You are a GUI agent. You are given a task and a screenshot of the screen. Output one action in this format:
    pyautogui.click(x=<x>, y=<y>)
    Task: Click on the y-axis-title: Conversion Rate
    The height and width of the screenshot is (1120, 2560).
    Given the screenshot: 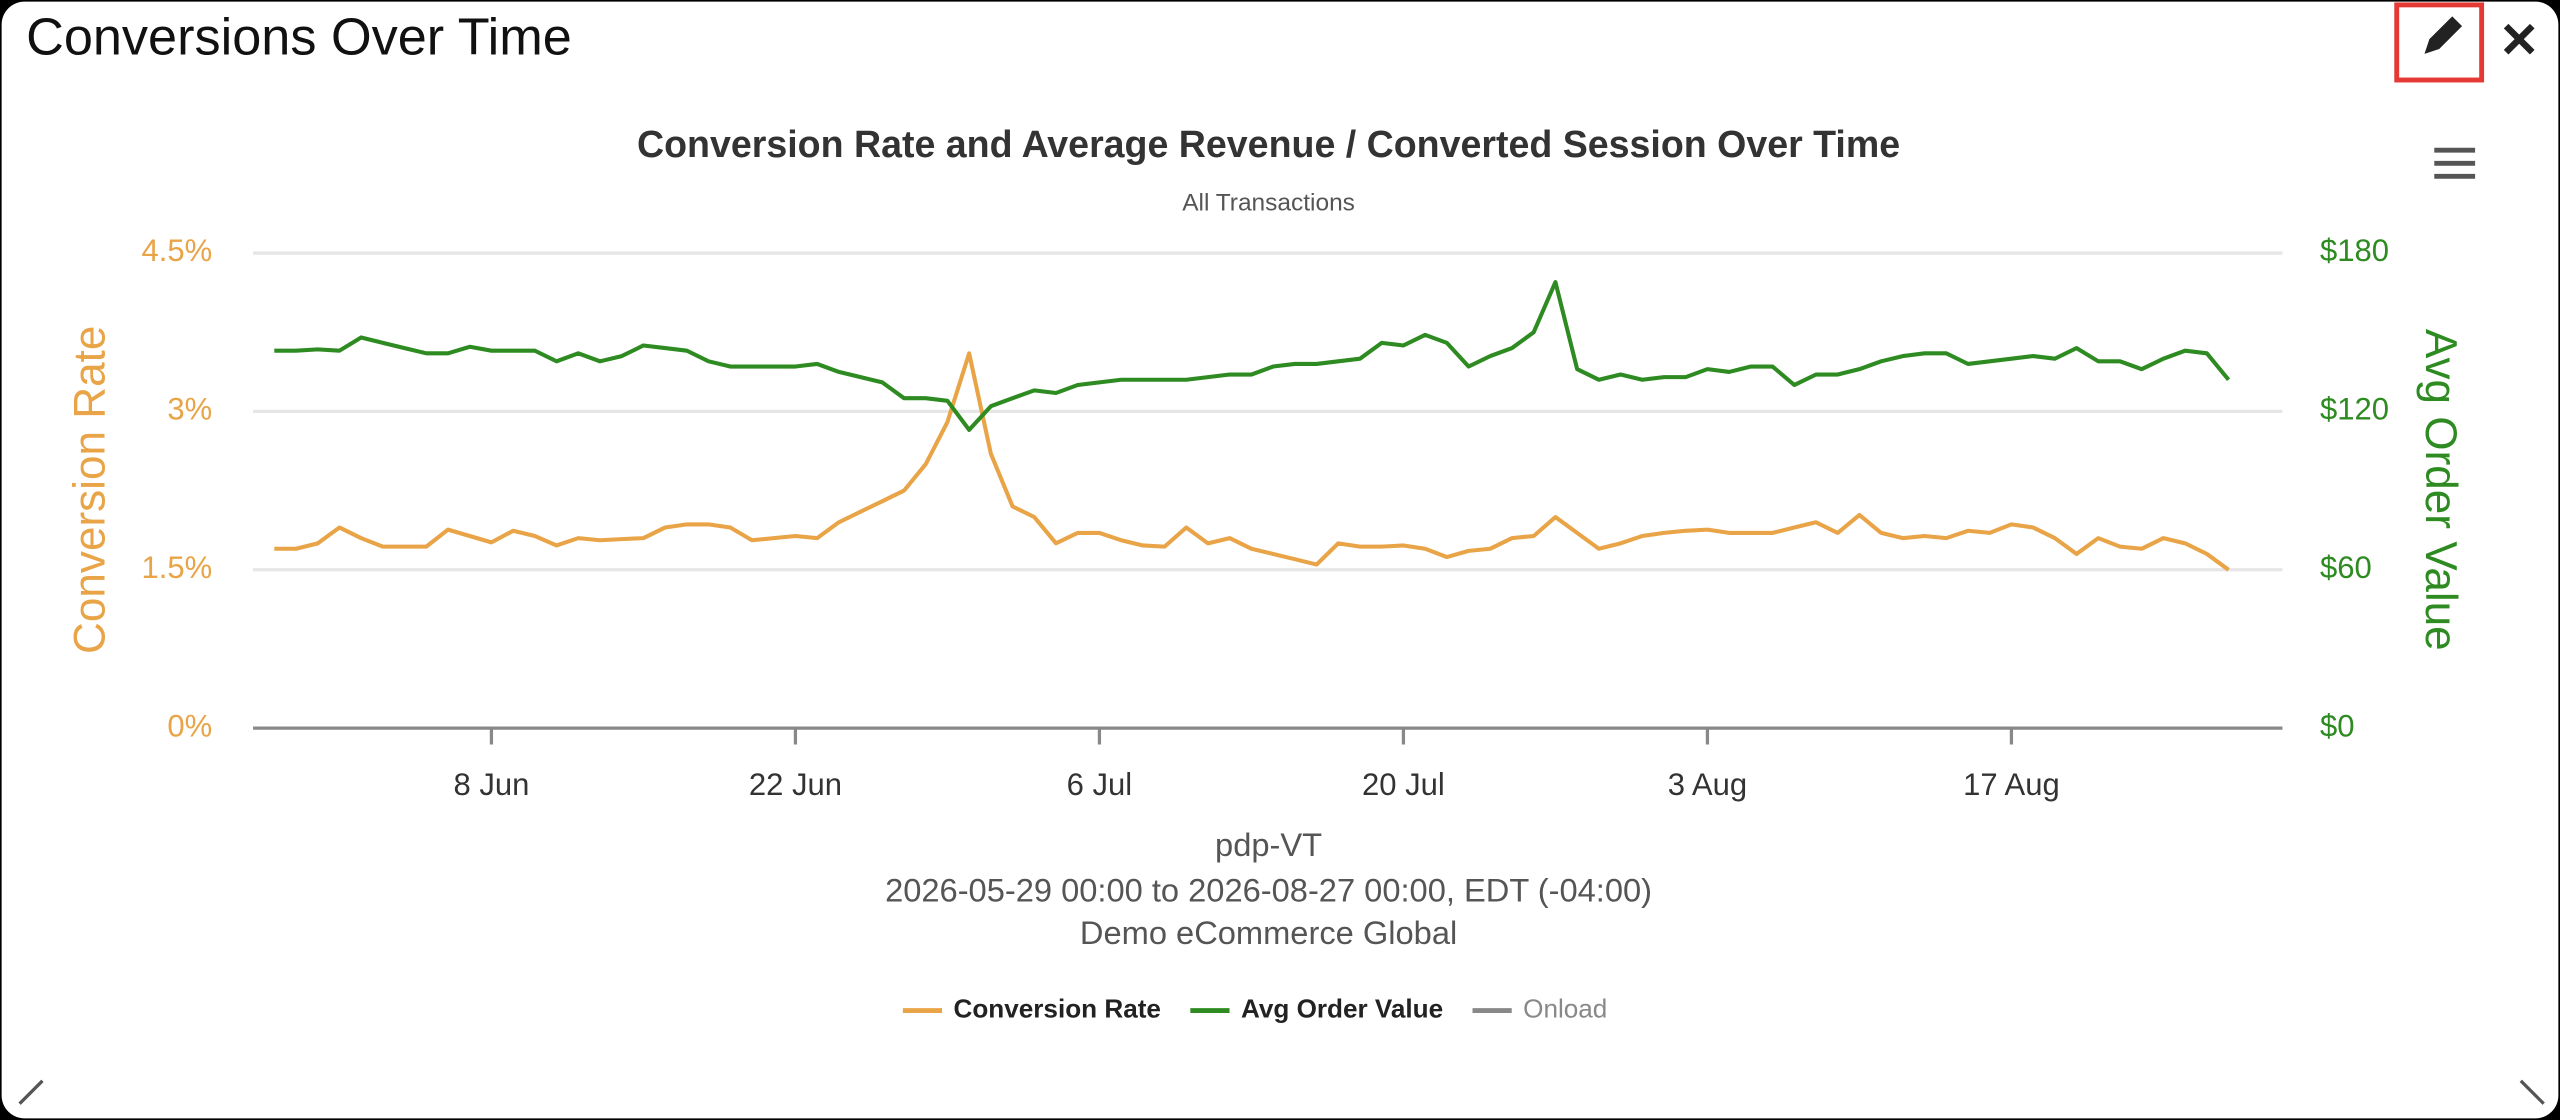 What is the action you would take?
    pyautogui.click(x=90, y=490)
    